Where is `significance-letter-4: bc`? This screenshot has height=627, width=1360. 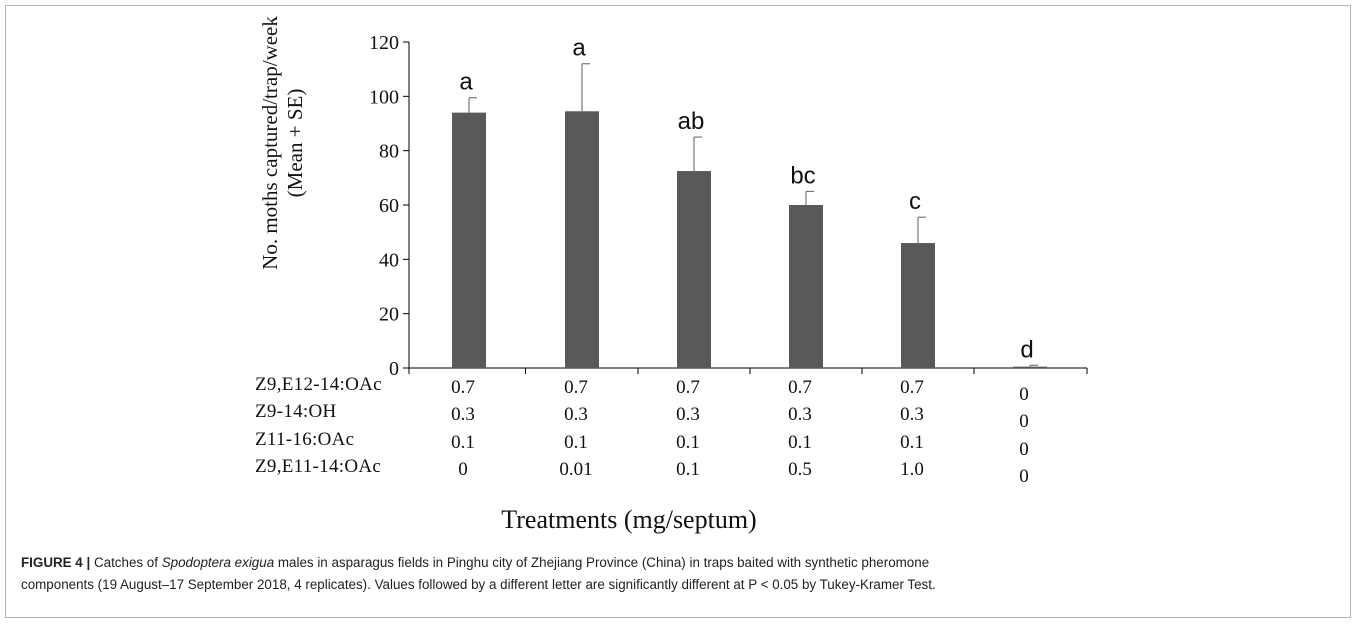
significance-letter-4: bc is located at coordinates (802, 175).